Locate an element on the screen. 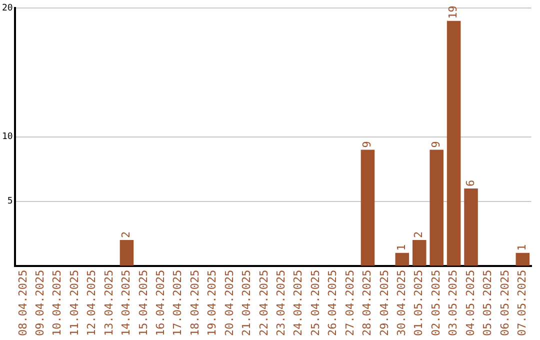  x-tick-label: 07.05.2025 is located at coordinates (522, 303).